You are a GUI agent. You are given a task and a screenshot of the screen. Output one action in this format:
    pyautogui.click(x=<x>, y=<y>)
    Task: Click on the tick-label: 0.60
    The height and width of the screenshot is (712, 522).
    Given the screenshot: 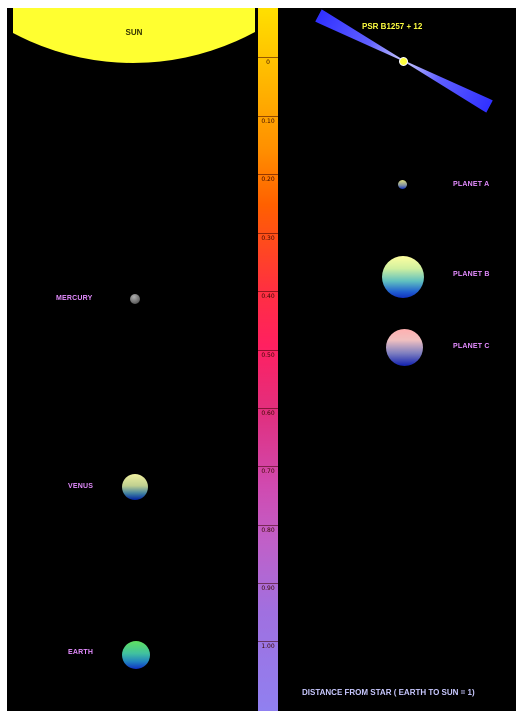 What is the action you would take?
    pyautogui.click(x=268, y=413)
    